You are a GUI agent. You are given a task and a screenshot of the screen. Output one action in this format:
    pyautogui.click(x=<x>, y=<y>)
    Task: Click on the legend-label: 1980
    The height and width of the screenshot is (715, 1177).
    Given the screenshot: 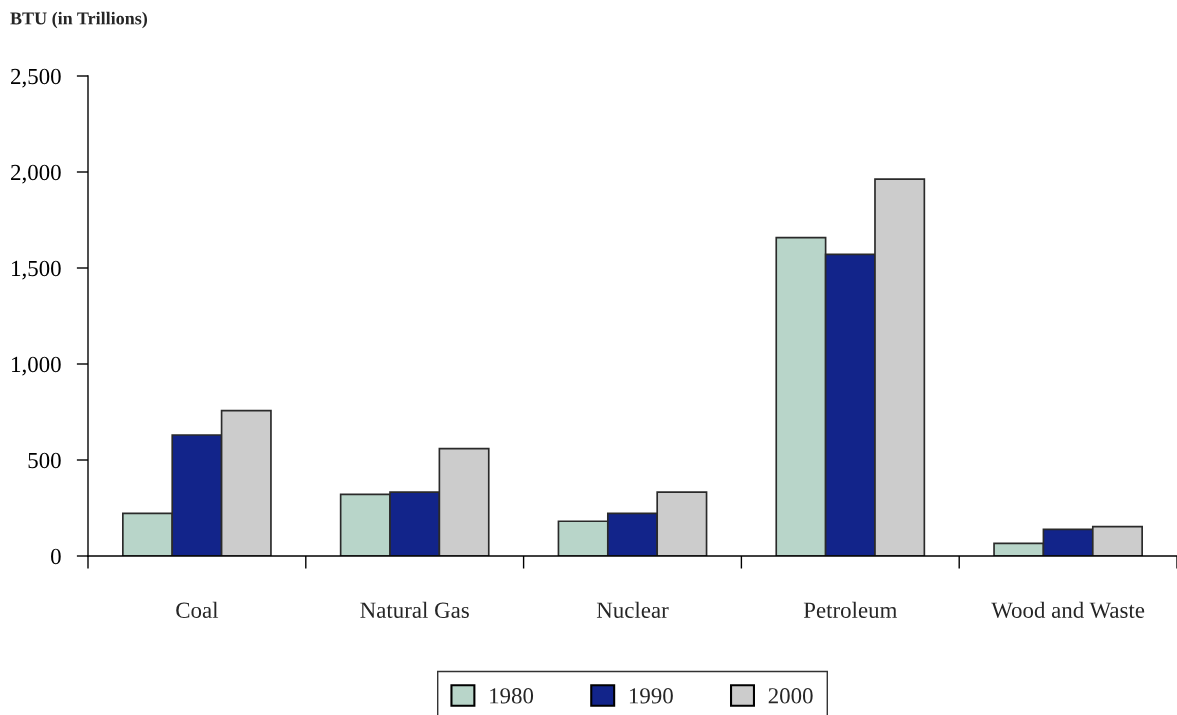 What is the action you would take?
    pyautogui.click(x=512, y=696)
    